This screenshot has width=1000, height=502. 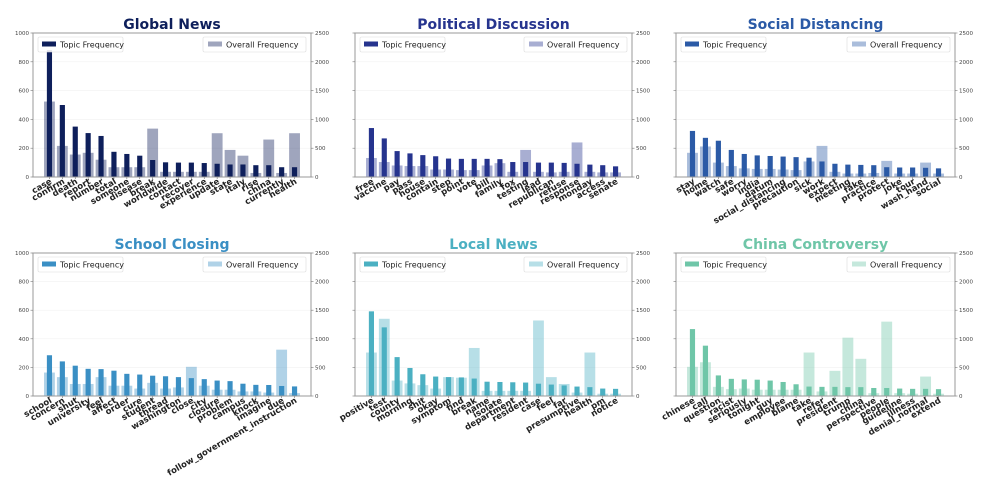 I want to click on left-y-tick-label: 400, so click(x=24, y=340).